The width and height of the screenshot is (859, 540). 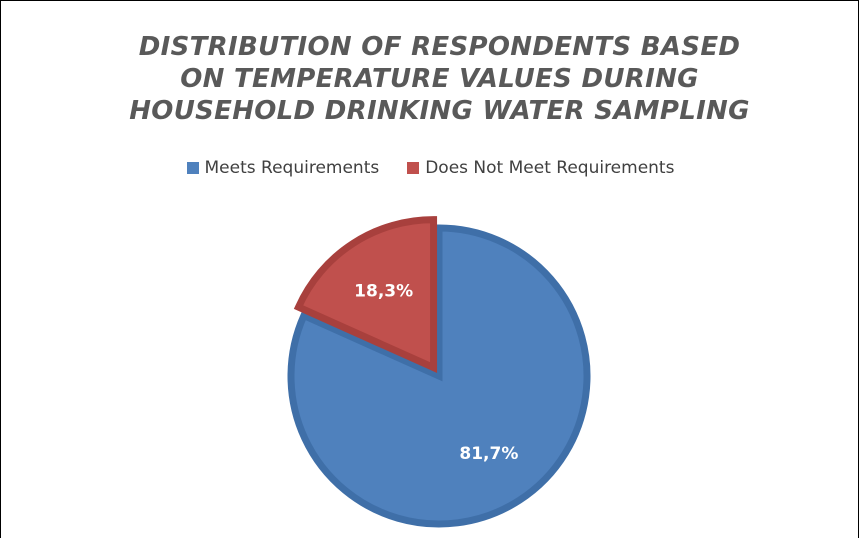 I want to click on pie-label-does-not-meet: 18,3%, so click(x=383, y=292).